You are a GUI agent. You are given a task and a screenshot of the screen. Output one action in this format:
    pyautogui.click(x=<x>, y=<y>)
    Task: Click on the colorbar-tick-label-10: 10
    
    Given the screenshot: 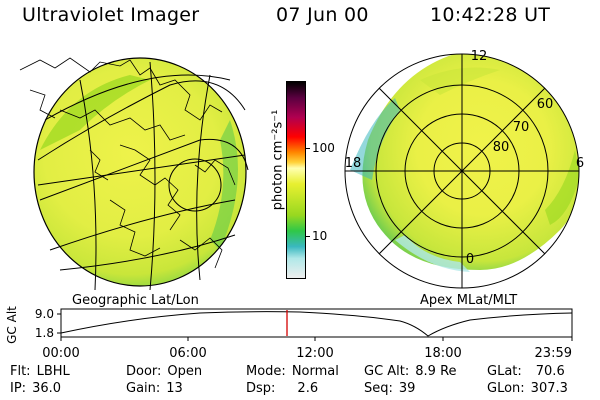 What is the action you would take?
    pyautogui.click(x=320, y=236)
    